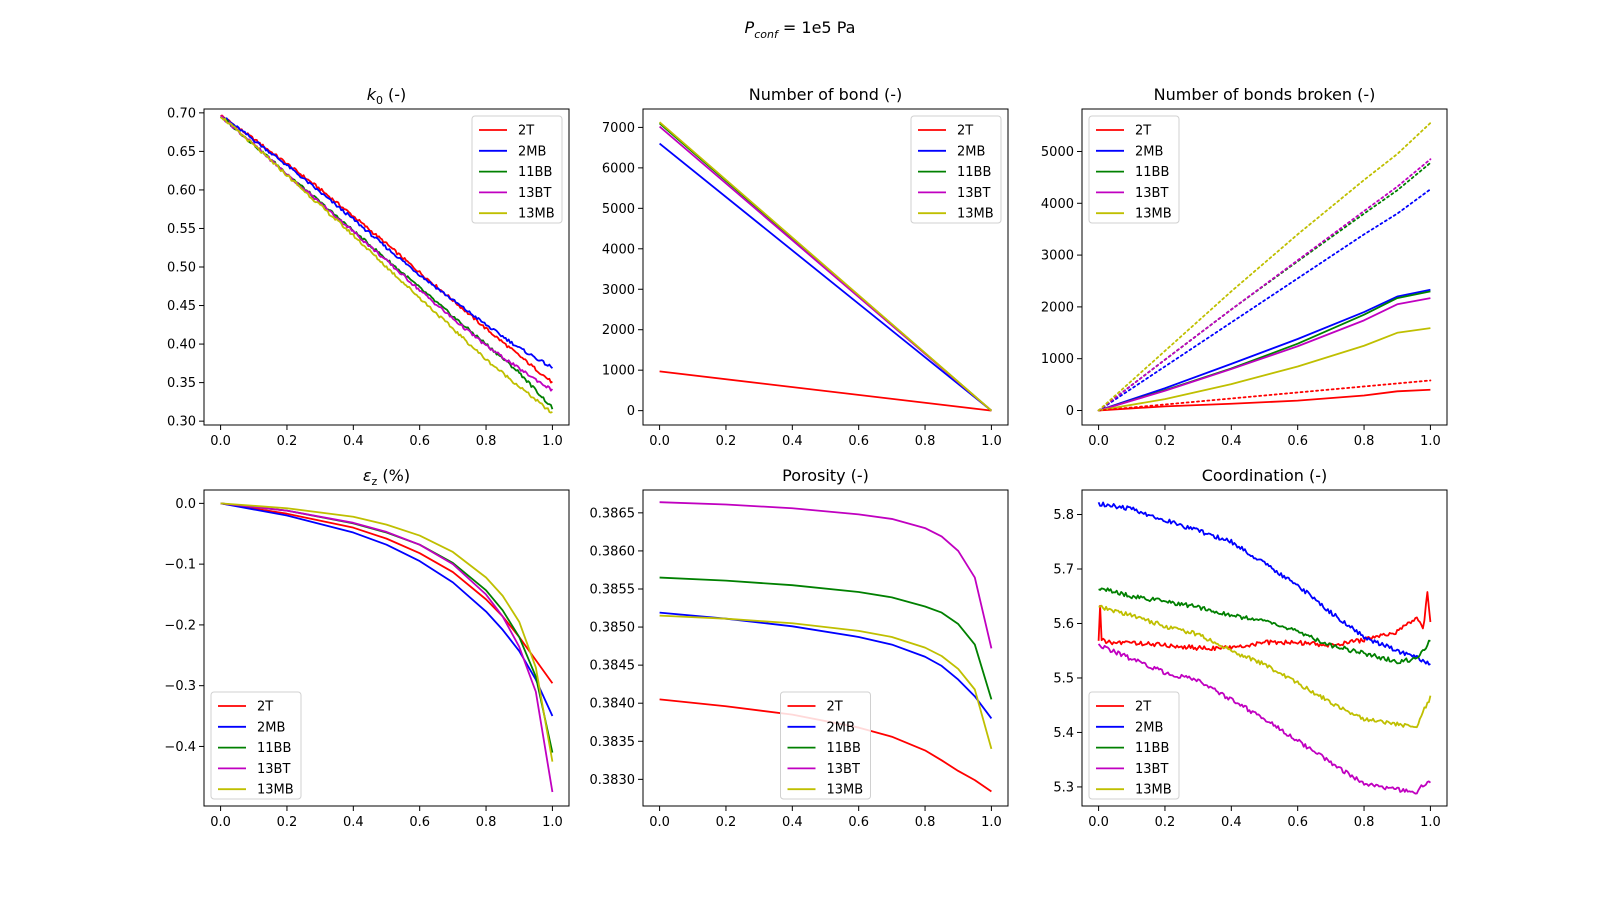 The height and width of the screenshot is (900, 1600). Describe the element at coordinates (613, 704) in the screenshot. I see `y-tick-label: 0.3840` at that location.